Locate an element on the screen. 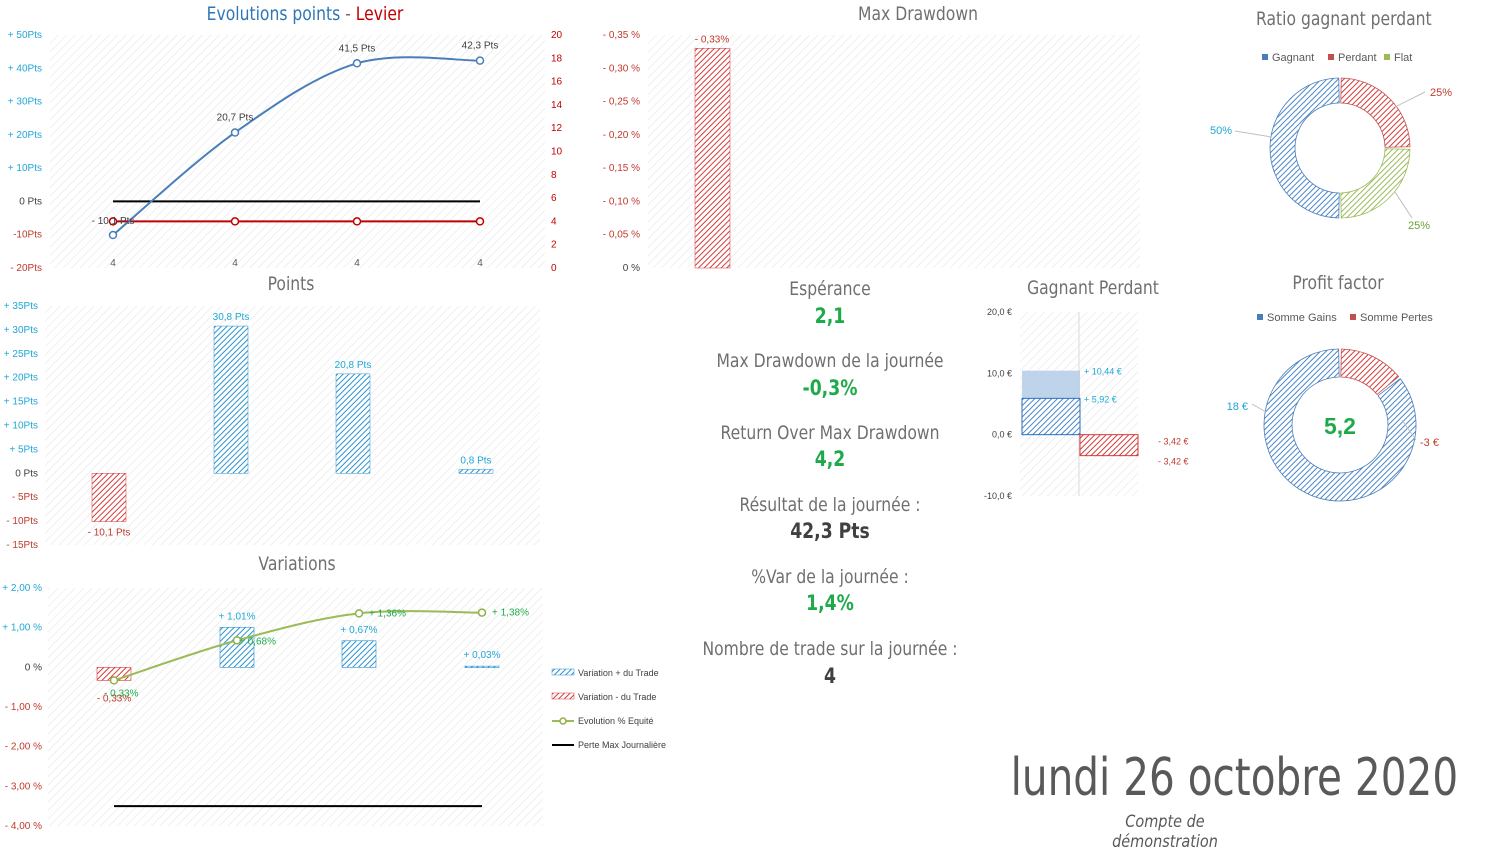 This screenshot has height=852, width=1494. y2-tick-label: 10 is located at coordinates (557, 152).